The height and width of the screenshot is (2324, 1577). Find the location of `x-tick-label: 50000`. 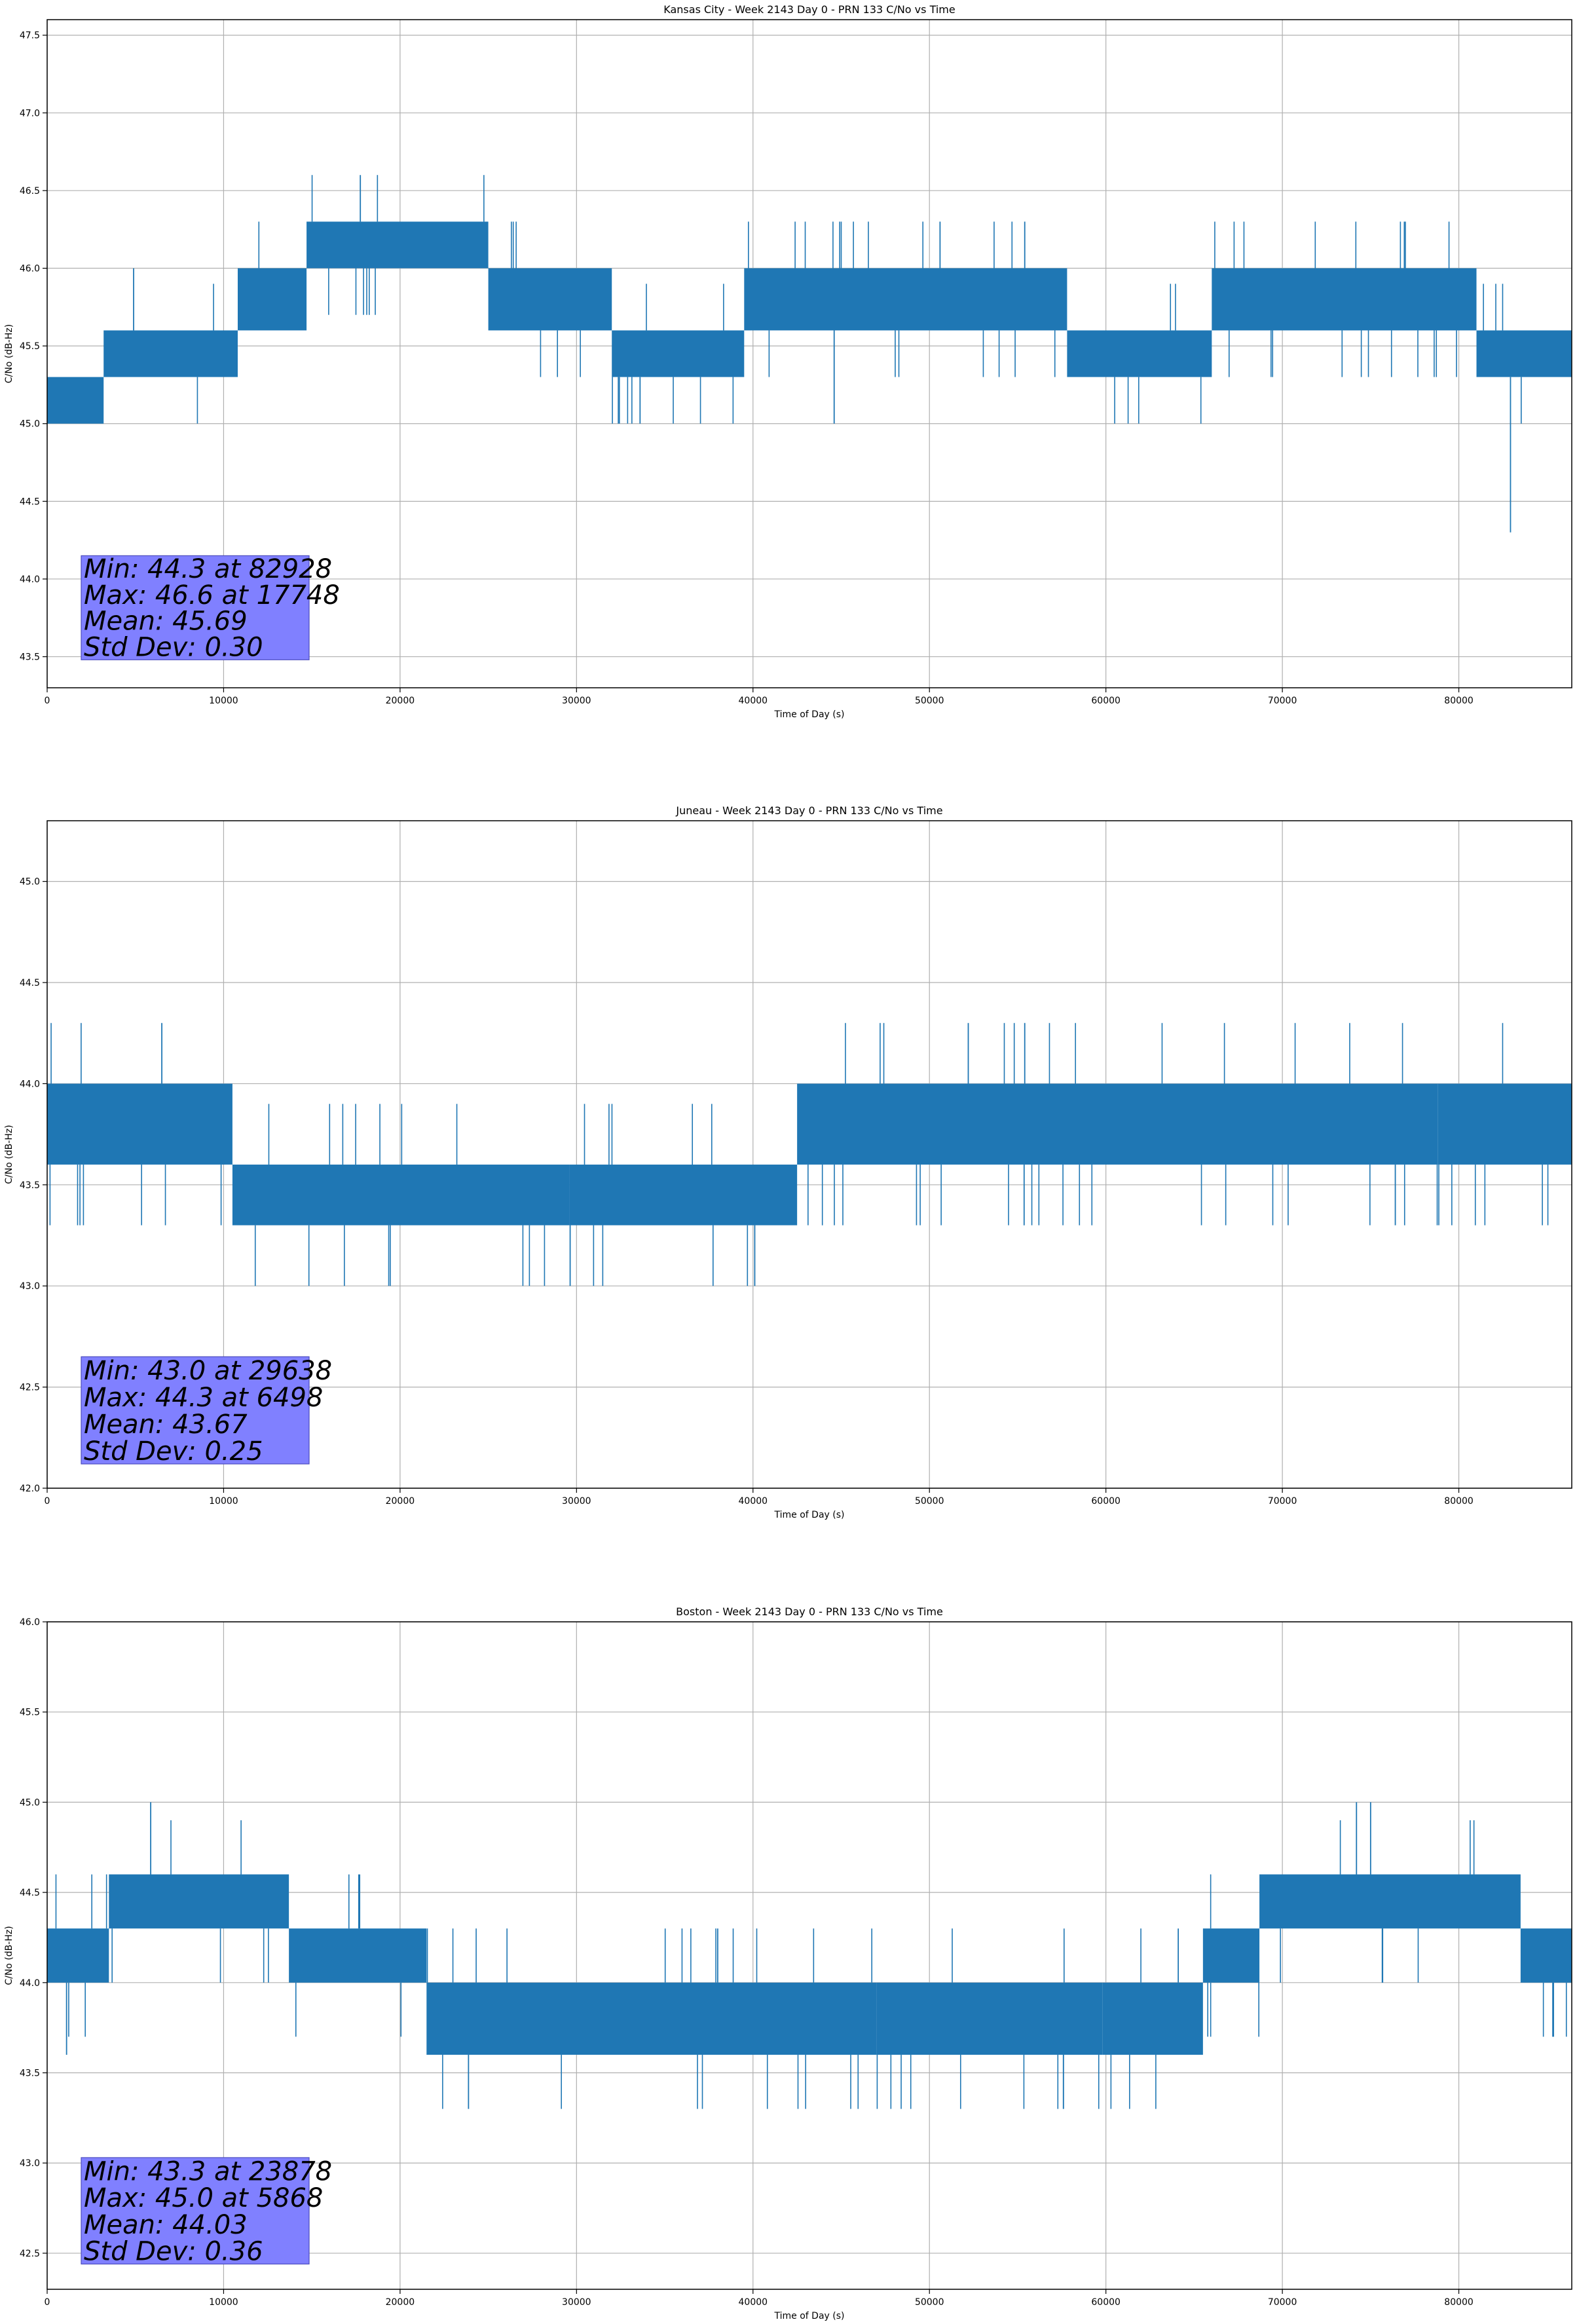

x-tick-label: 50000 is located at coordinates (929, 701).